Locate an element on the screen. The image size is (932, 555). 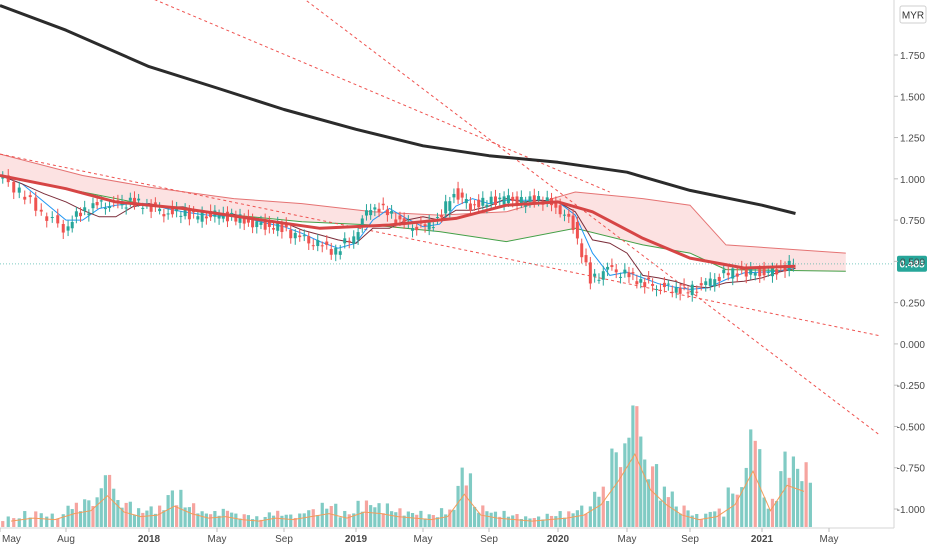
currency-badge-frame is located at coordinates (913, 14).